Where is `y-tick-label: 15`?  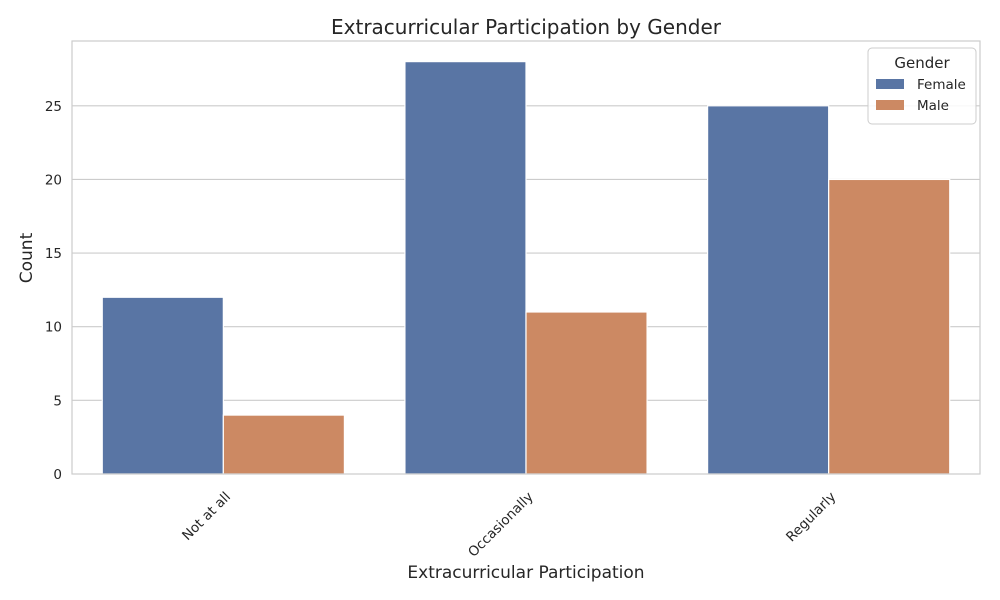 y-tick-label: 15 is located at coordinates (53, 254).